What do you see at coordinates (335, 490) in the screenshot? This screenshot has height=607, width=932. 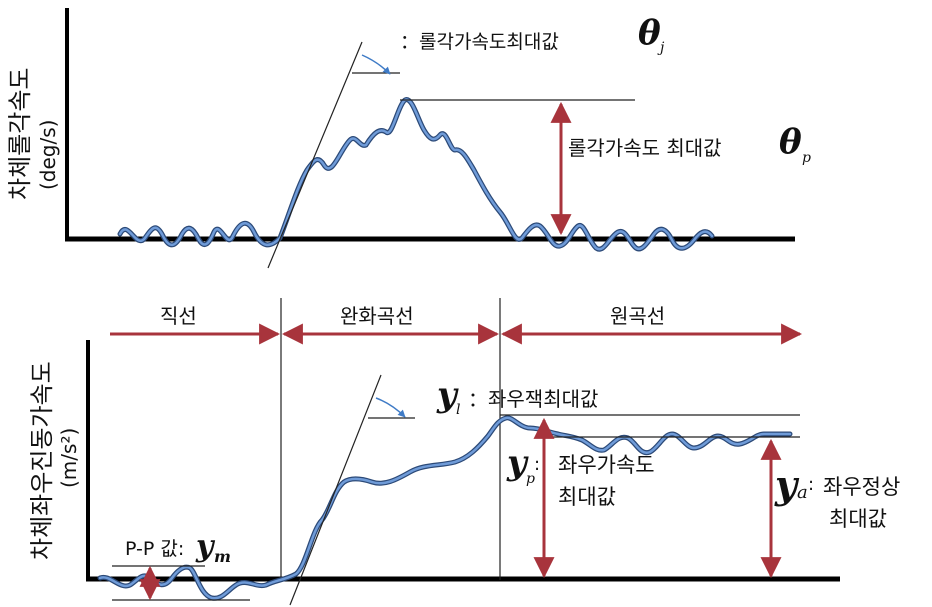 I see `bottom-tangent-line` at bounding box center [335, 490].